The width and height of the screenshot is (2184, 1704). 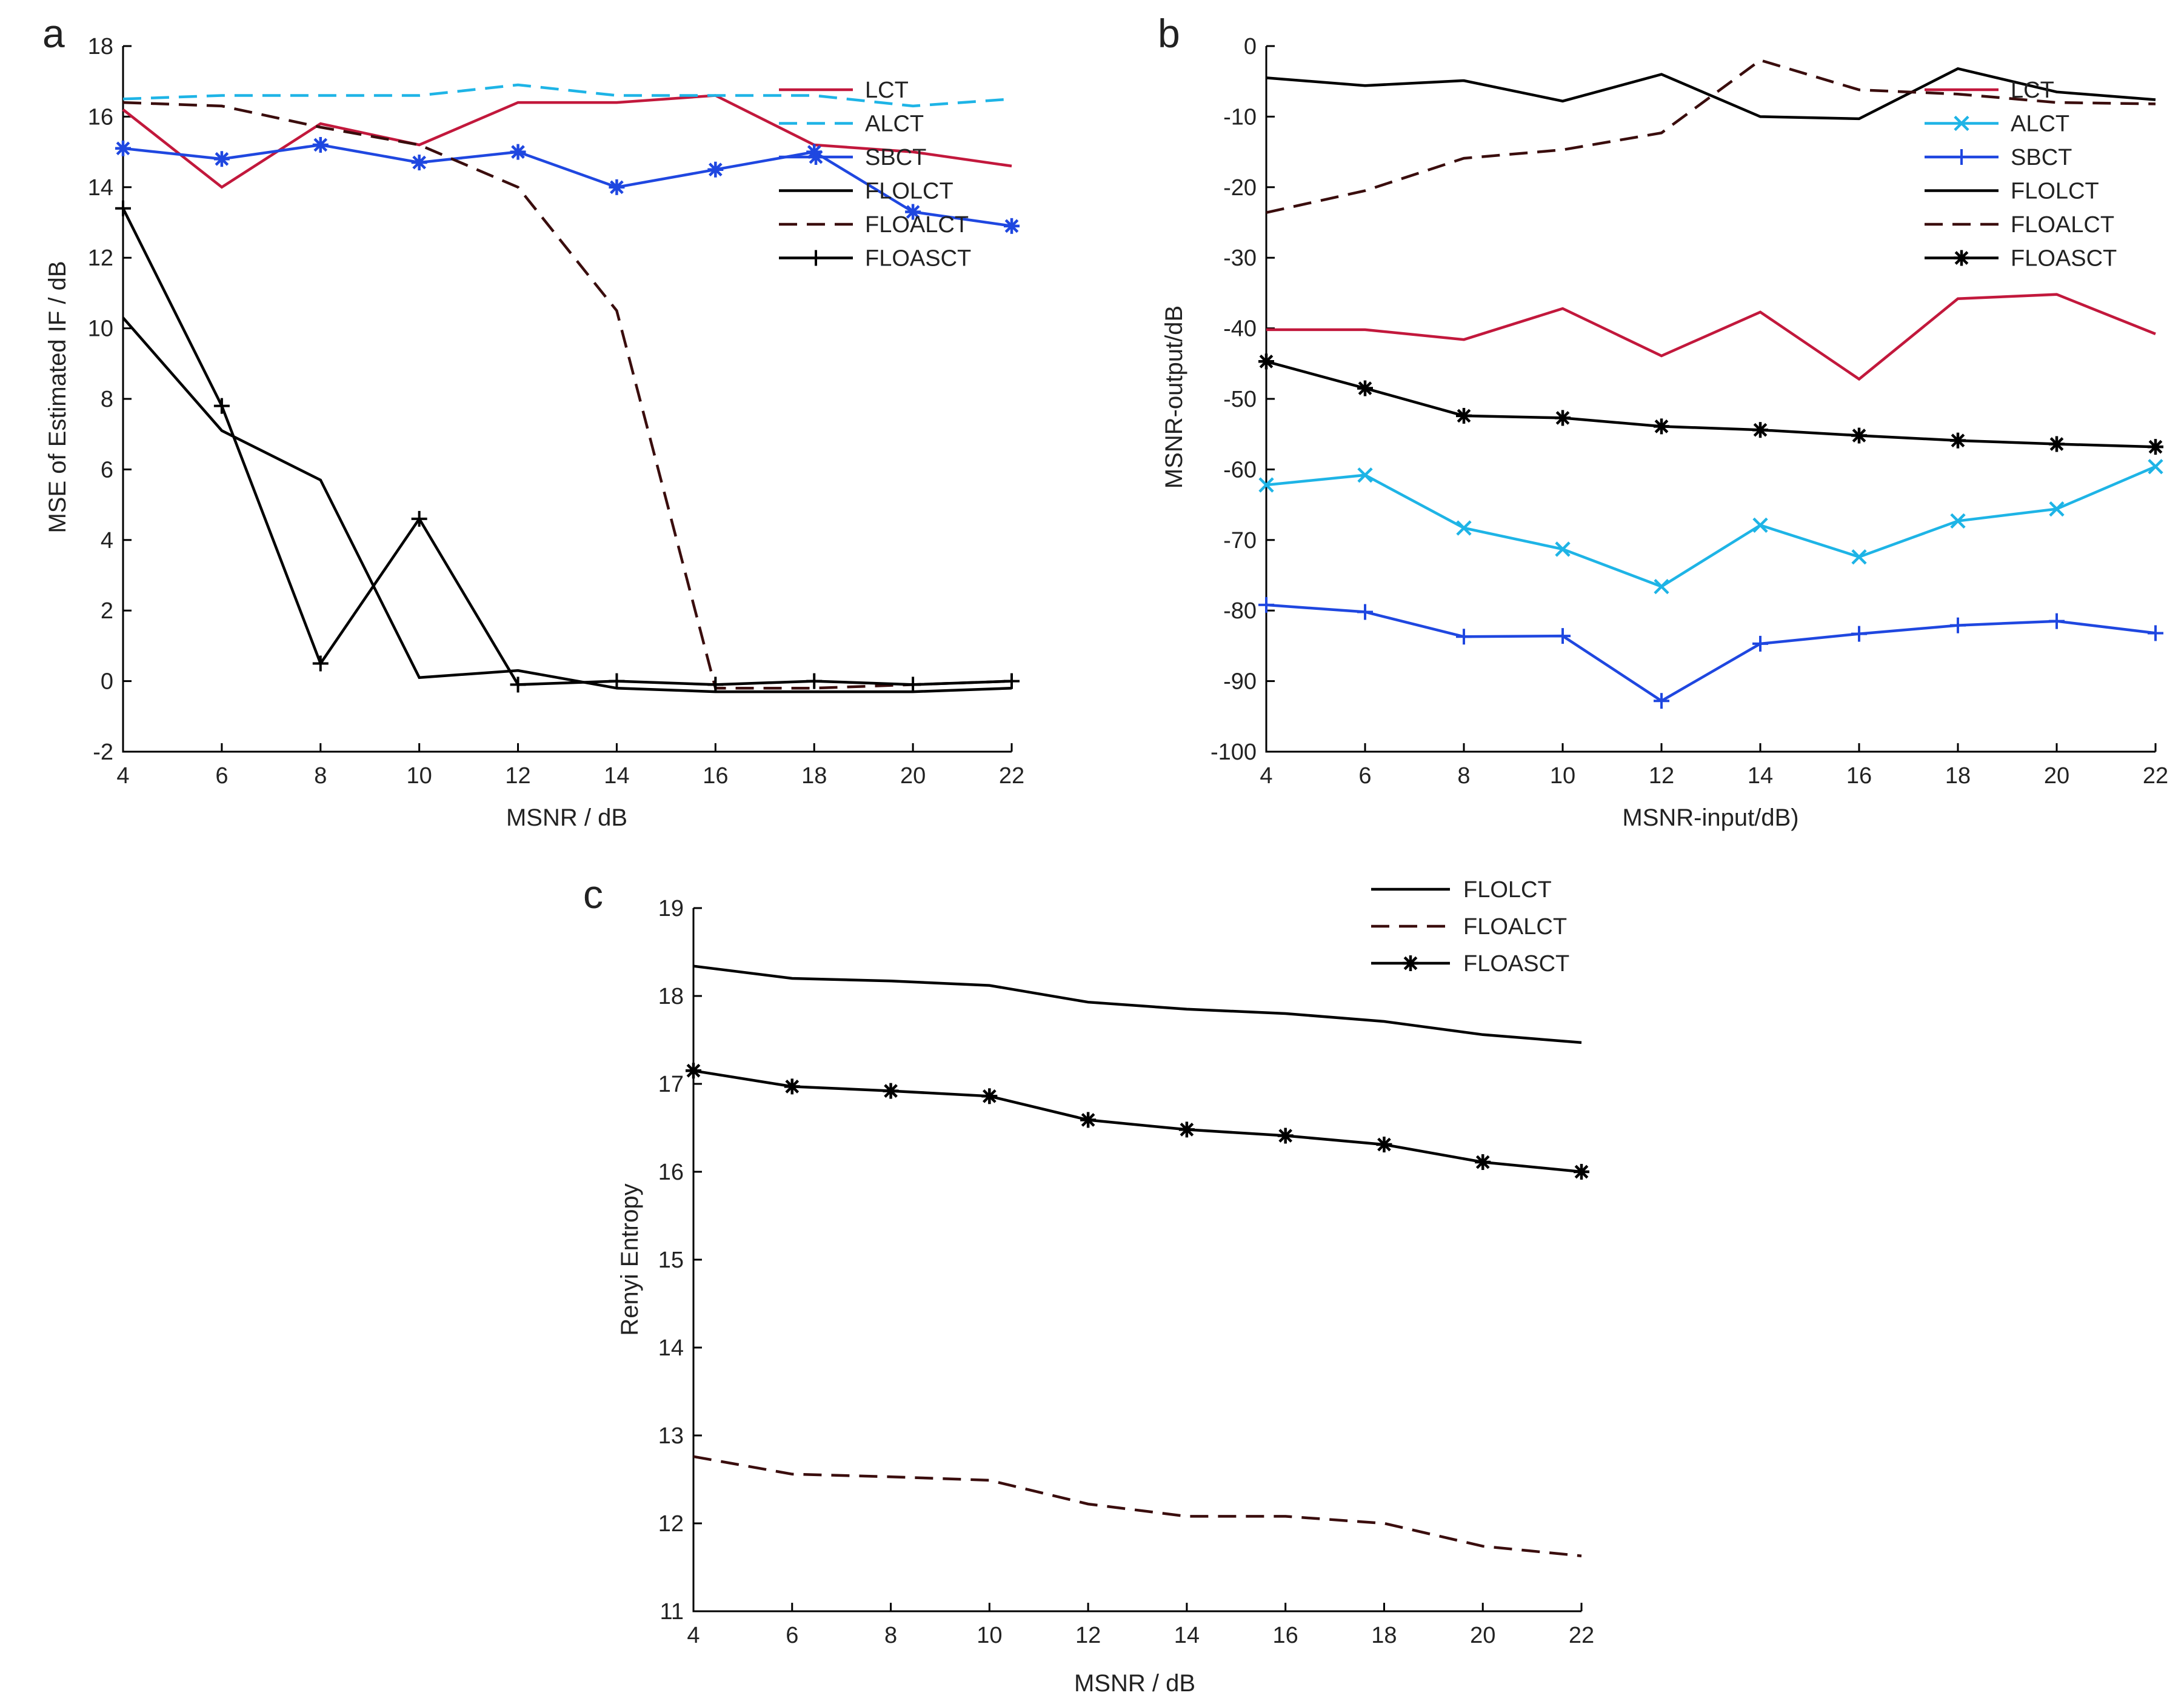 I want to click on panel-c-series-floasct-point-16-stroke-d2, so click(x=1285, y=1136).